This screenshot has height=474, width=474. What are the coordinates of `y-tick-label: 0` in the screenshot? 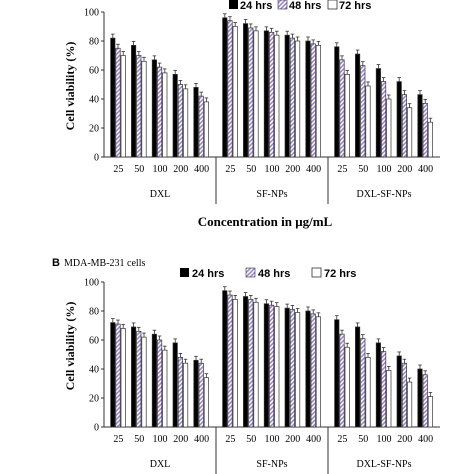 It's located at (96, 428).